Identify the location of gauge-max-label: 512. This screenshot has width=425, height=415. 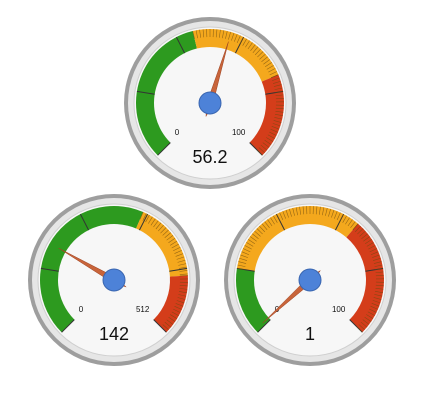
(143, 309).